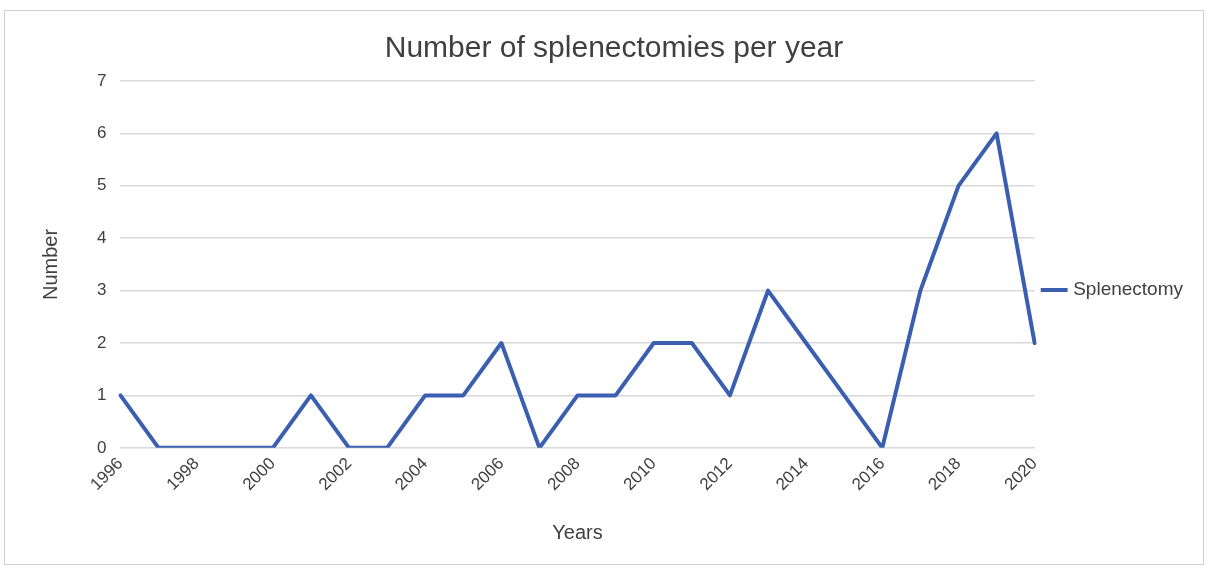 The height and width of the screenshot is (570, 1210). Describe the element at coordinates (101, 80) in the screenshot. I see `y-tick-label: 7` at that location.